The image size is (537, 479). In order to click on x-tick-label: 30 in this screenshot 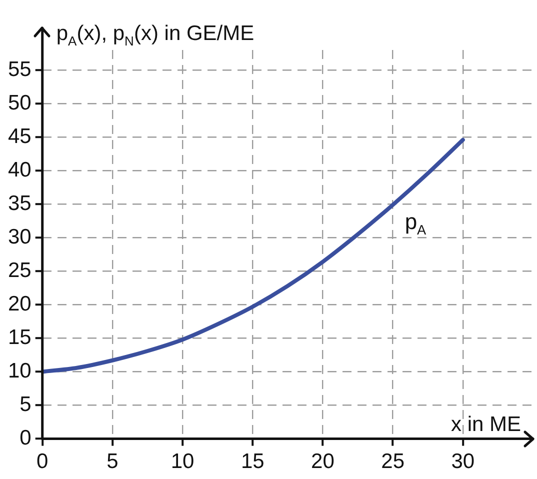, I will do `click(463, 462)`.